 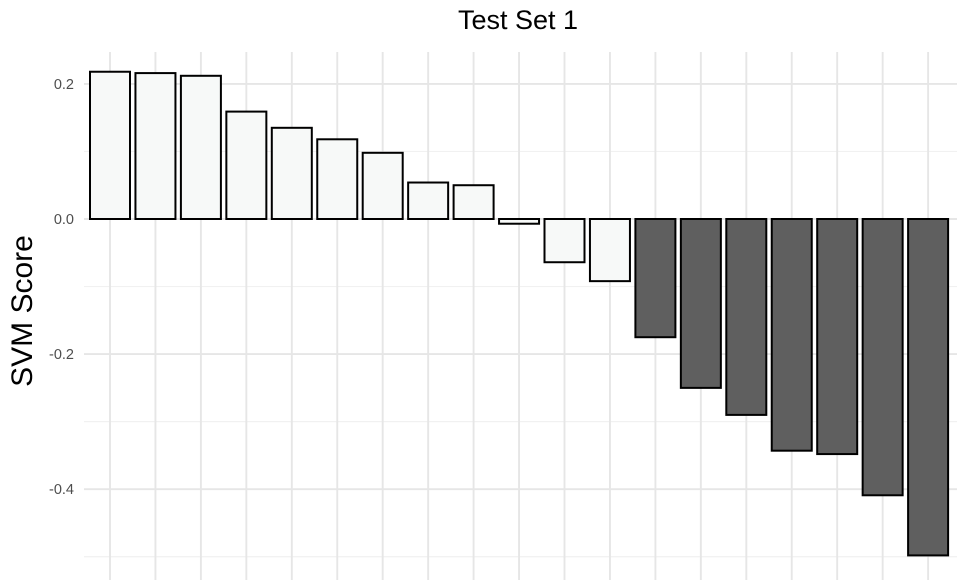 What do you see at coordinates (518, 20) in the screenshot?
I see `chart-title: Test Set 1` at bounding box center [518, 20].